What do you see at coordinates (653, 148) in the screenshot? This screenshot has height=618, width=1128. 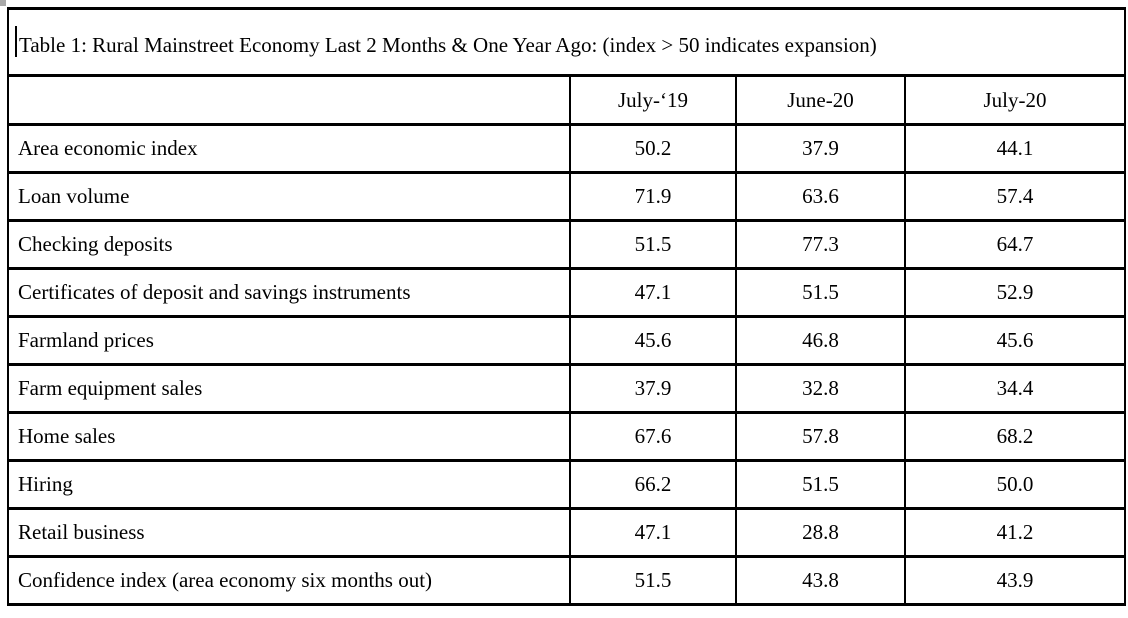 I see `cell-value: 50.2` at bounding box center [653, 148].